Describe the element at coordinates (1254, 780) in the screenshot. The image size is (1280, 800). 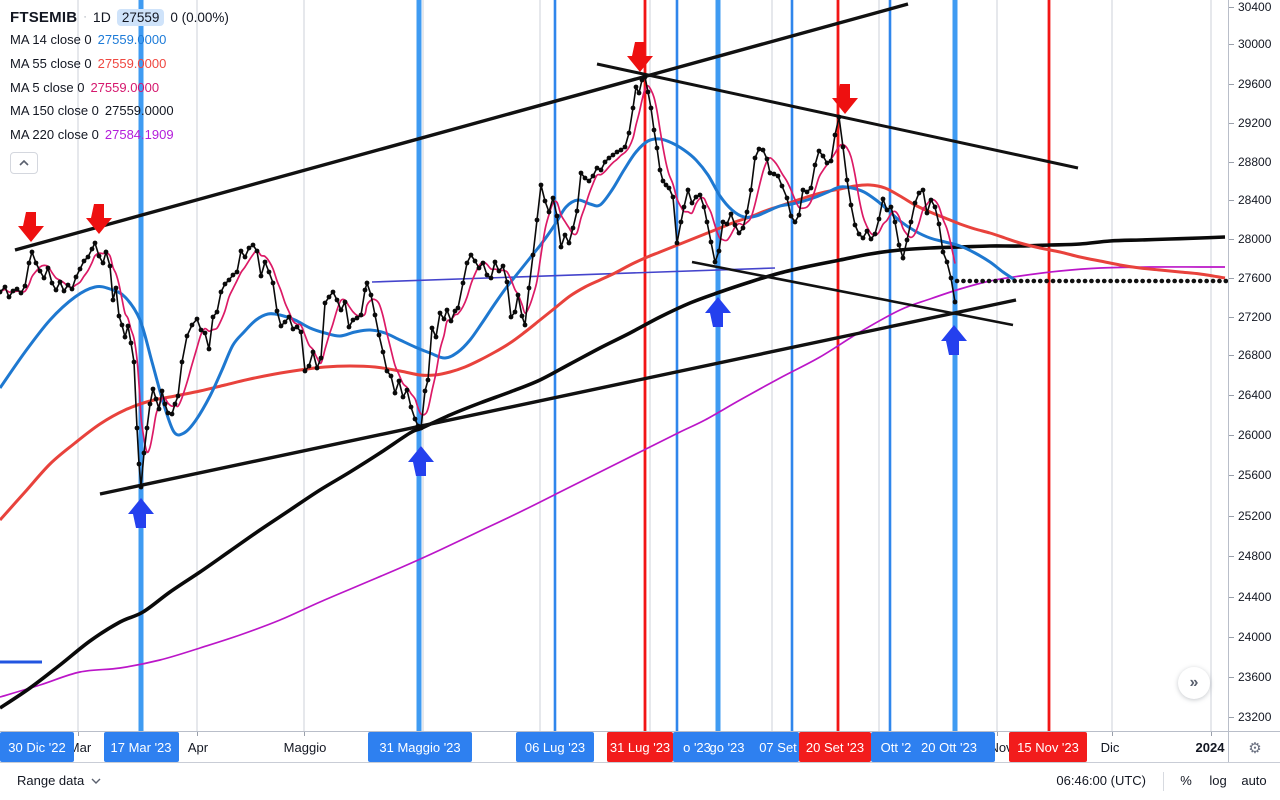
I see `auto-toggle-button: auto` at that location.